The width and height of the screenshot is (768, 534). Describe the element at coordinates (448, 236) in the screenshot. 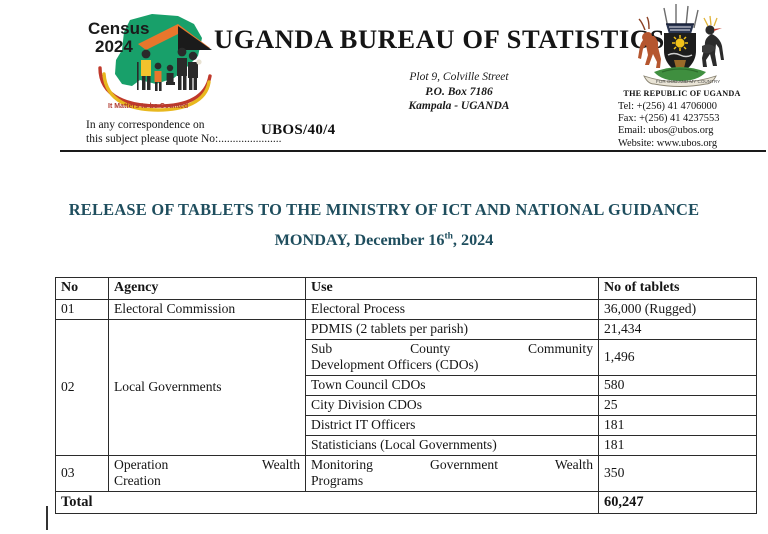

I see `subtitle-ordinal: th` at that location.